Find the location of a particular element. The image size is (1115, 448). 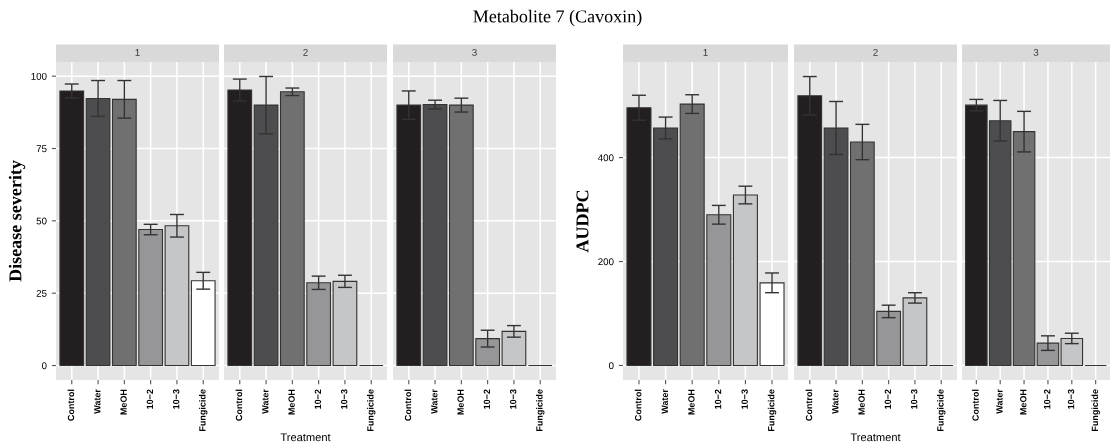

y-tick-label: 50 is located at coordinates (41, 221).